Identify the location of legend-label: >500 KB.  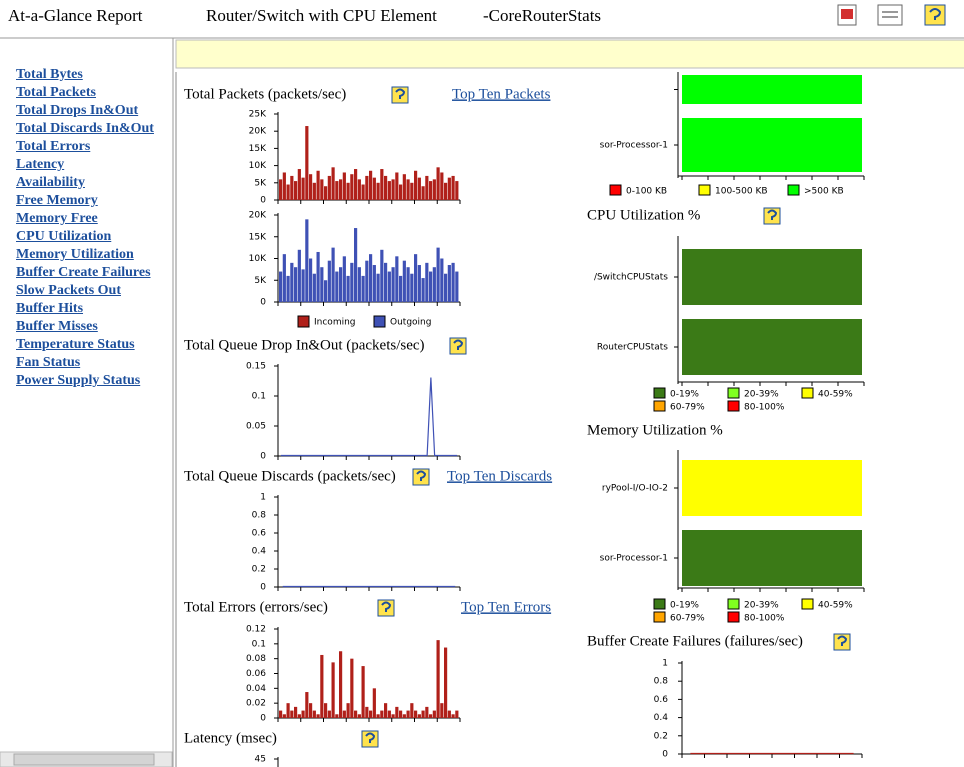
(824, 192).